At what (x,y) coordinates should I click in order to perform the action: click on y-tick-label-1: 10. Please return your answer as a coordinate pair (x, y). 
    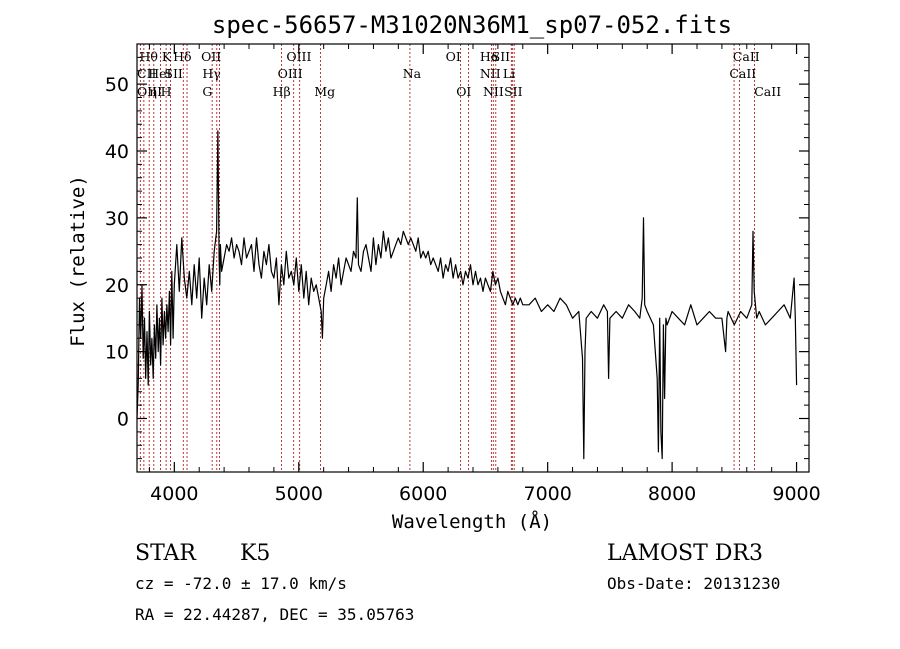
    Looking at the image, I should click on (117, 353).